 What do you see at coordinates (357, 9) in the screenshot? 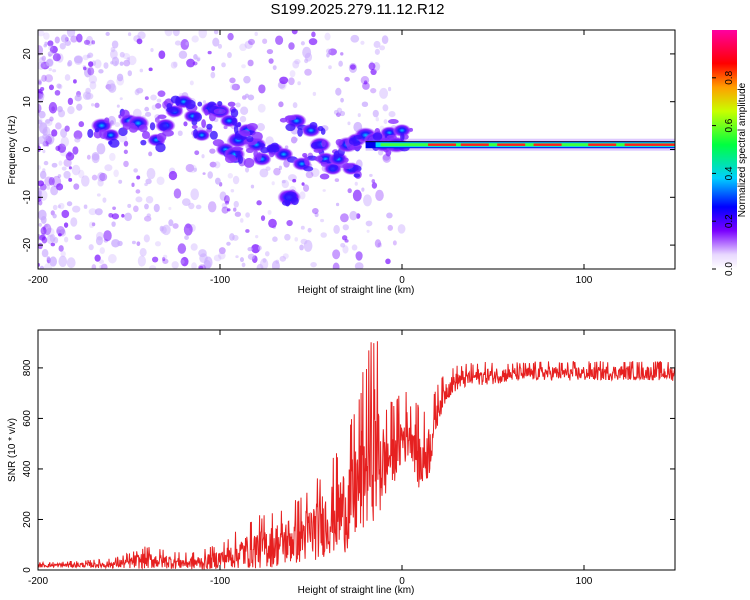
I see `page-title: S199.2025.279.11.12.R12` at bounding box center [357, 9].